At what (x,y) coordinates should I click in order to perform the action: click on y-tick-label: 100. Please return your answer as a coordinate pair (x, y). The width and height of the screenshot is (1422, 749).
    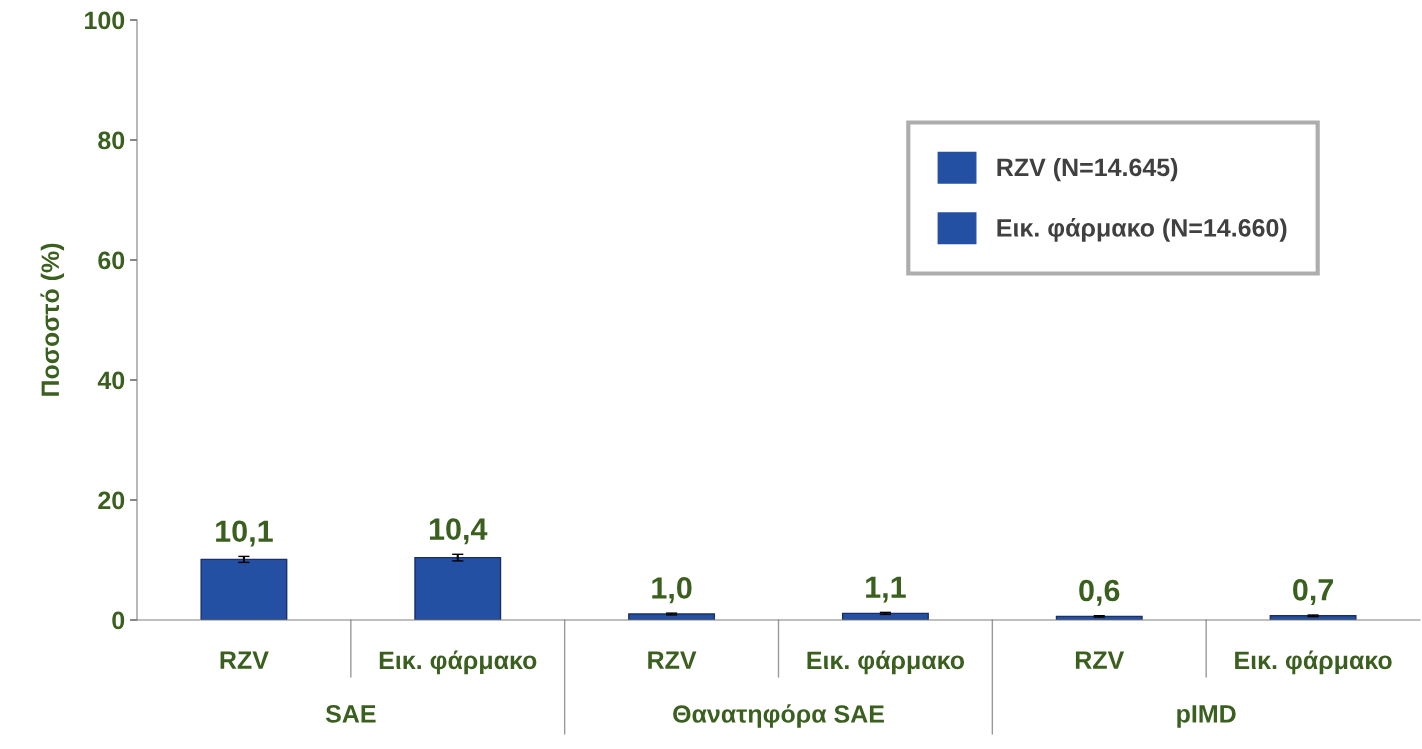
    Looking at the image, I should click on (105, 20).